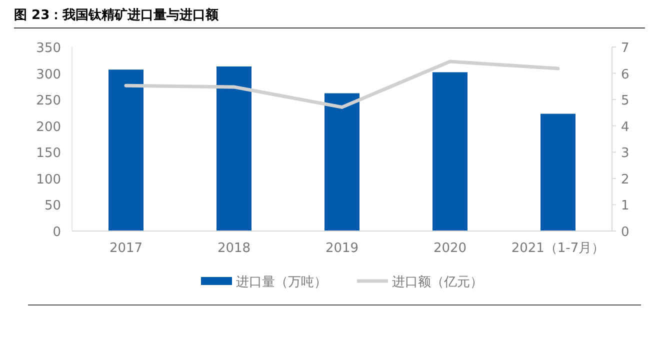 Image resolution: width=657 pixels, height=337 pixels. I want to click on y-tick-label: 50, so click(52, 206).